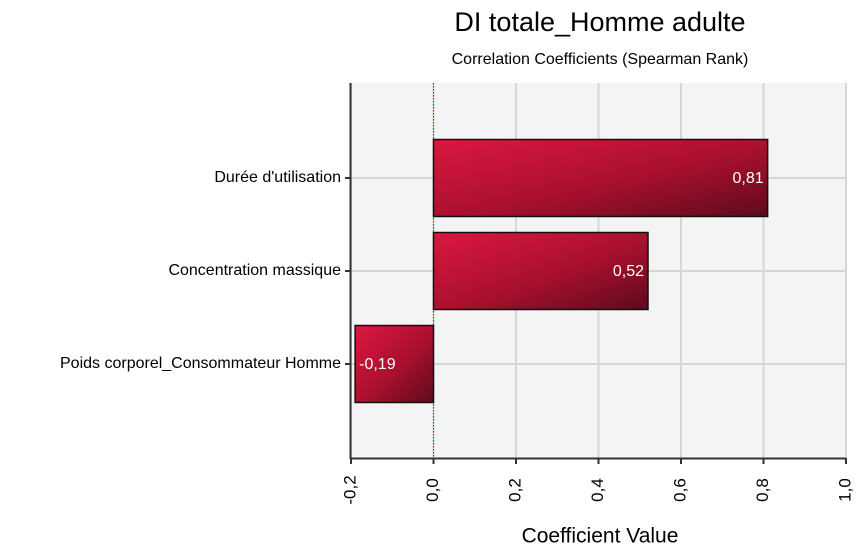 This screenshot has height=552, width=859. I want to click on x-tick-label: 0,6, so click(679, 490).